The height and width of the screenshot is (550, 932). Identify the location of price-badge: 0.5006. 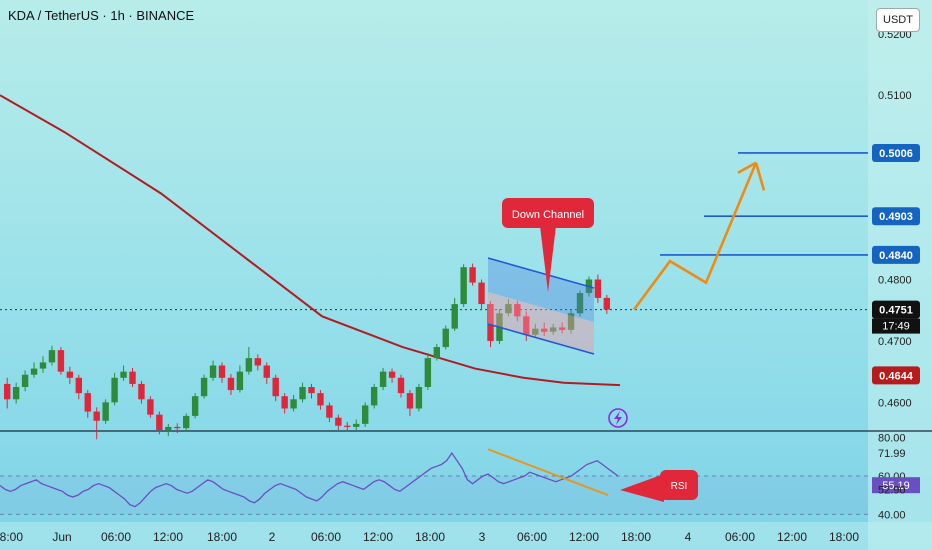
(896, 152).